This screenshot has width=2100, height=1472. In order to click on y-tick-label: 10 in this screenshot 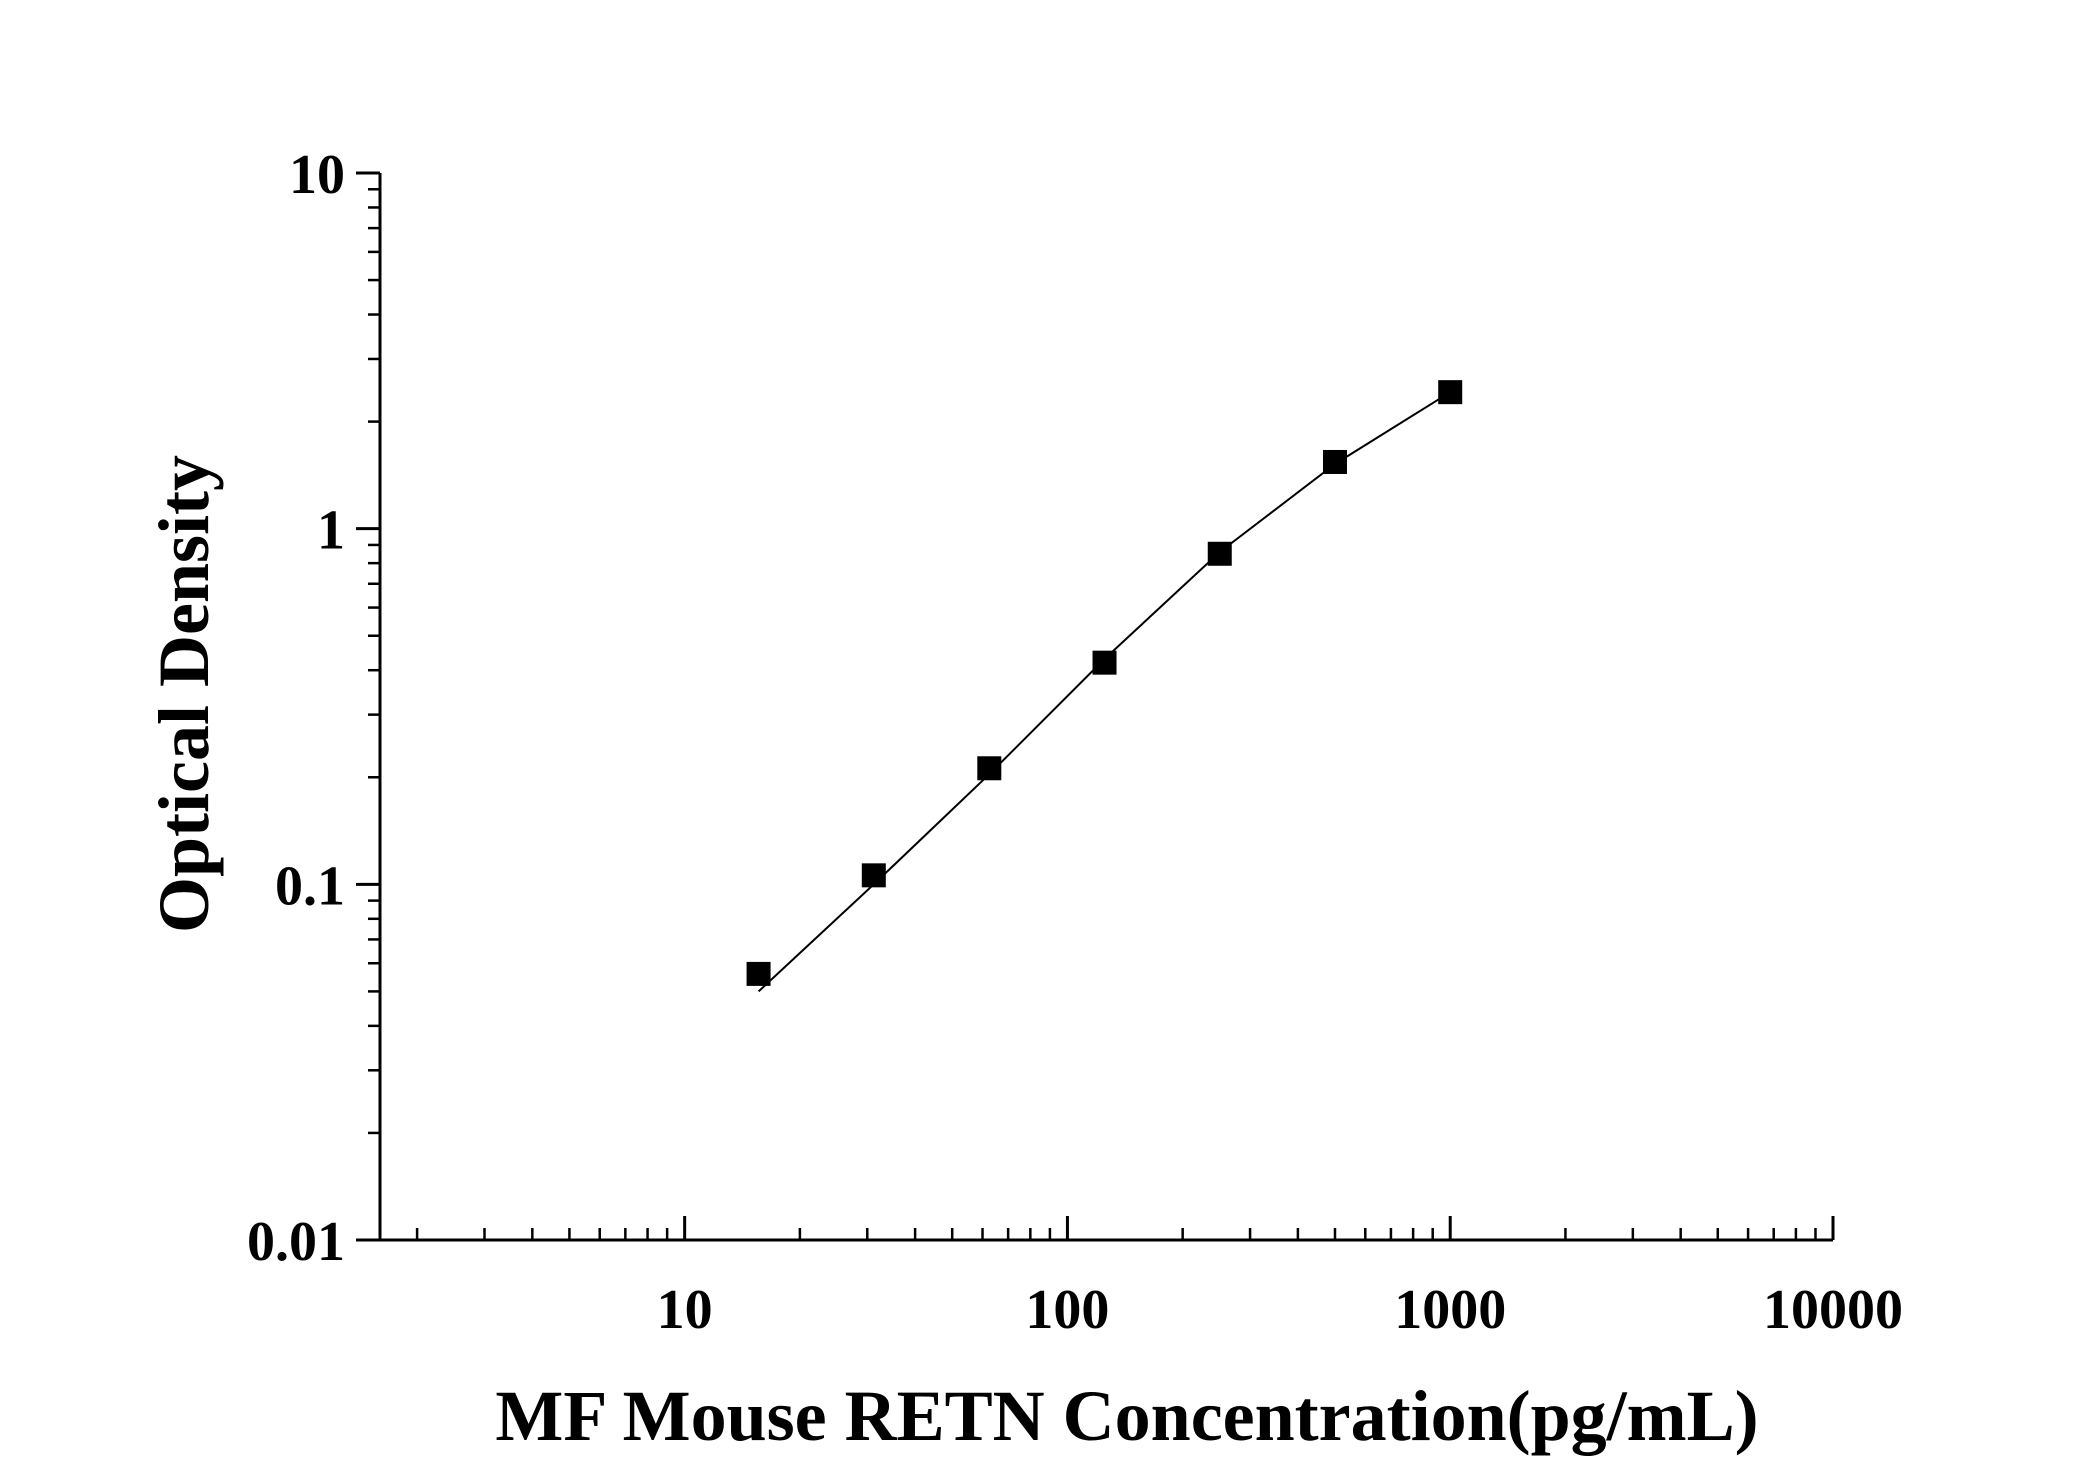, I will do `click(317, 175)`.